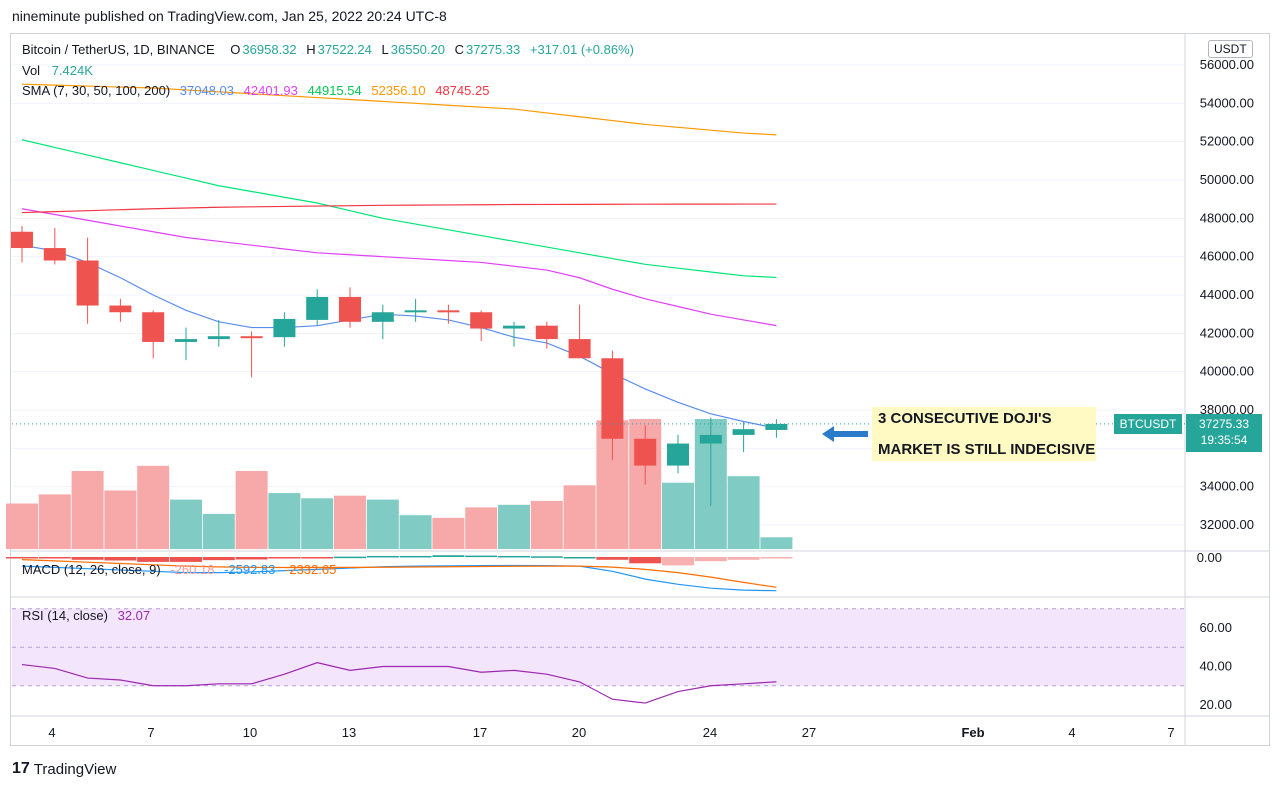 The width and height of the screenshot is (1280, 790). What do you see at coordinates (1224, 424) in the screenshot?
I see `last-price: 37275.33` at bounding box center [1224, 424].